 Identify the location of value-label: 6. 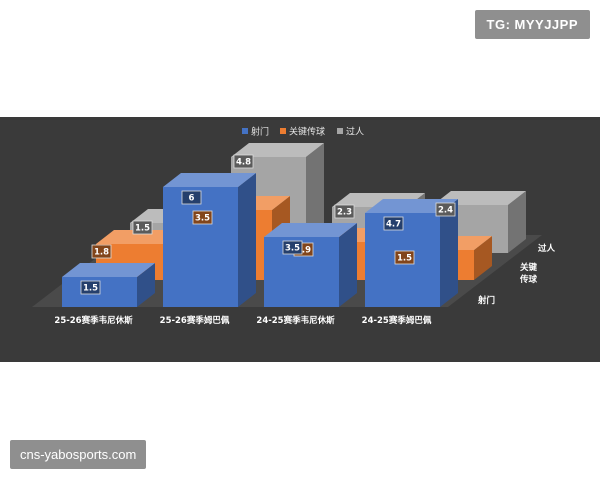
(191, 197).